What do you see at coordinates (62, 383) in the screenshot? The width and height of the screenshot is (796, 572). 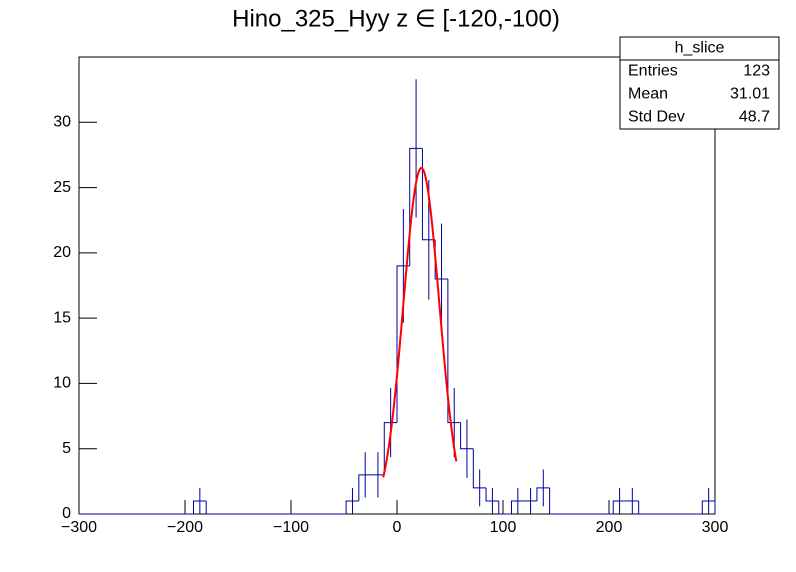 I see `y-tick-label: 10` at bounding box center [62, 383].